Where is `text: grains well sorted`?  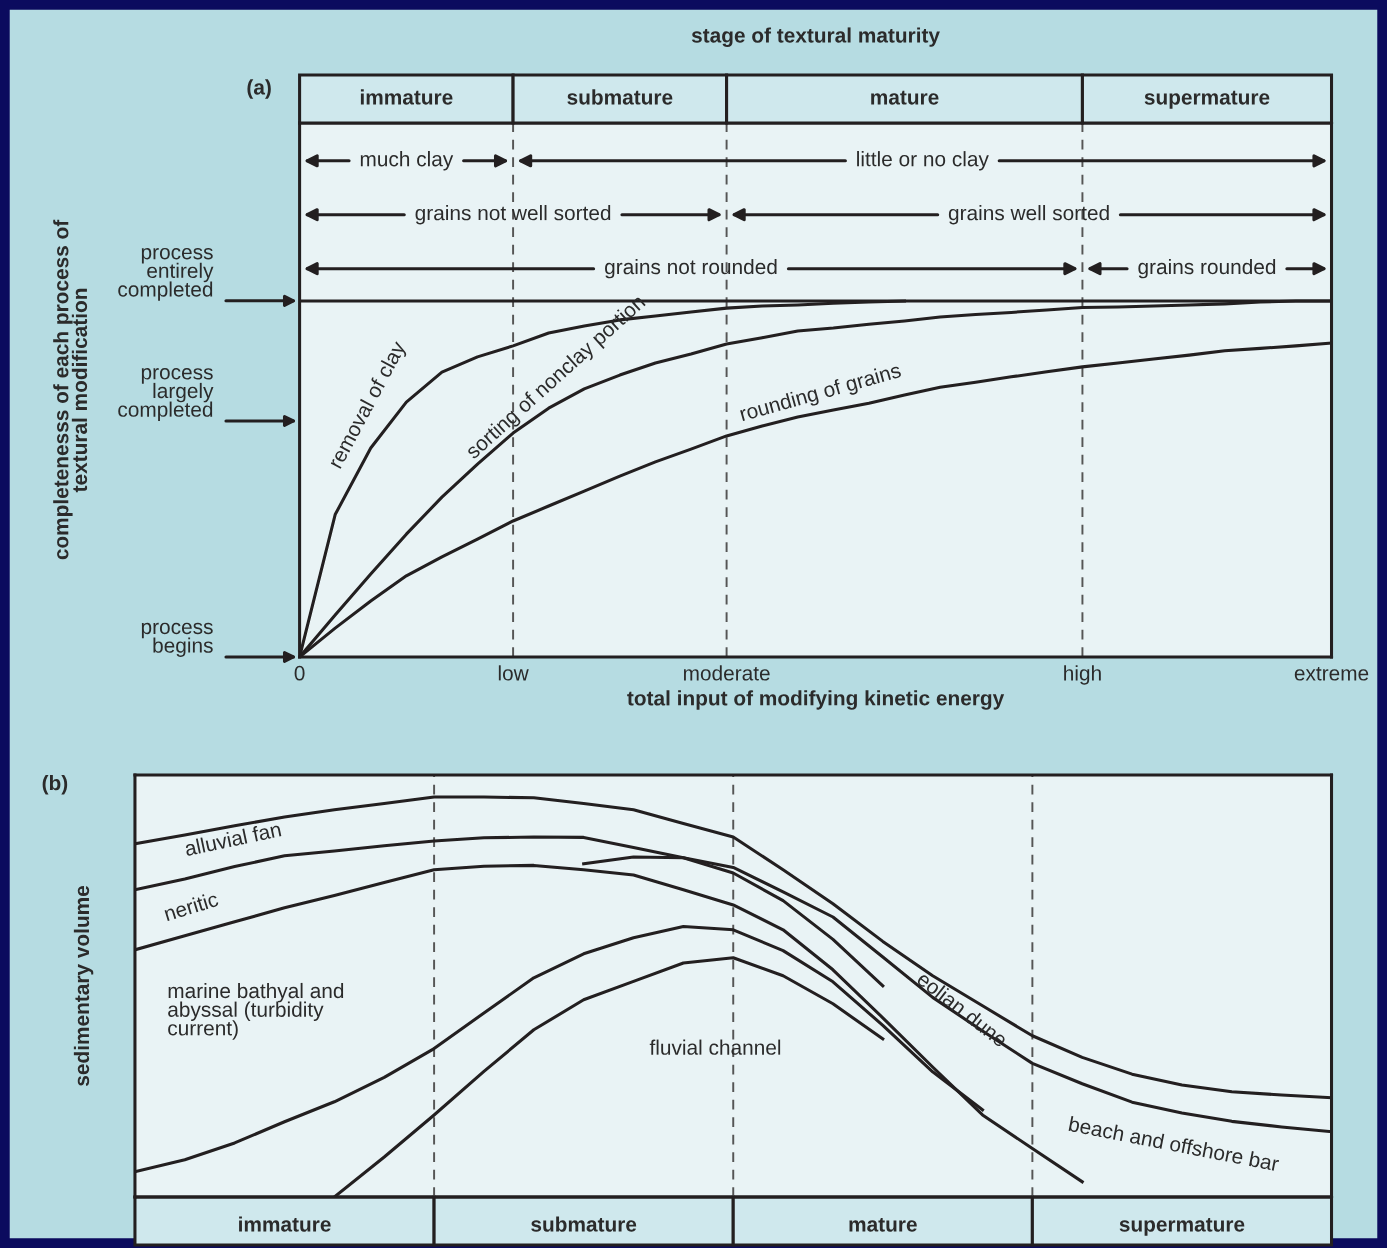
text: grains well sorted is located at coordinates (1028, 215).